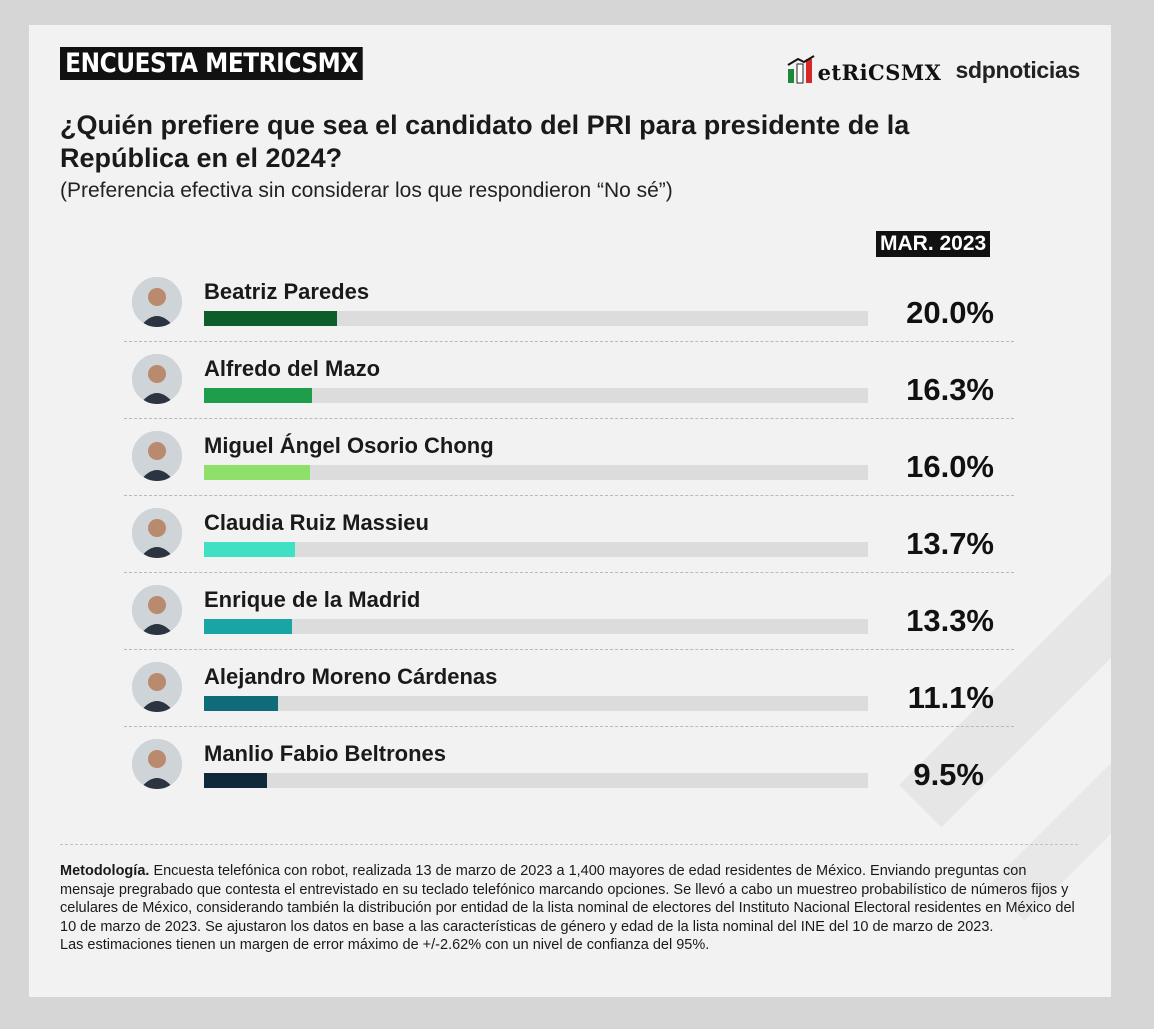 The height and width of the screenshot is (1029, 1154). I want to click on metricsmx-logo: etRiCSMX, so click(864, 70).